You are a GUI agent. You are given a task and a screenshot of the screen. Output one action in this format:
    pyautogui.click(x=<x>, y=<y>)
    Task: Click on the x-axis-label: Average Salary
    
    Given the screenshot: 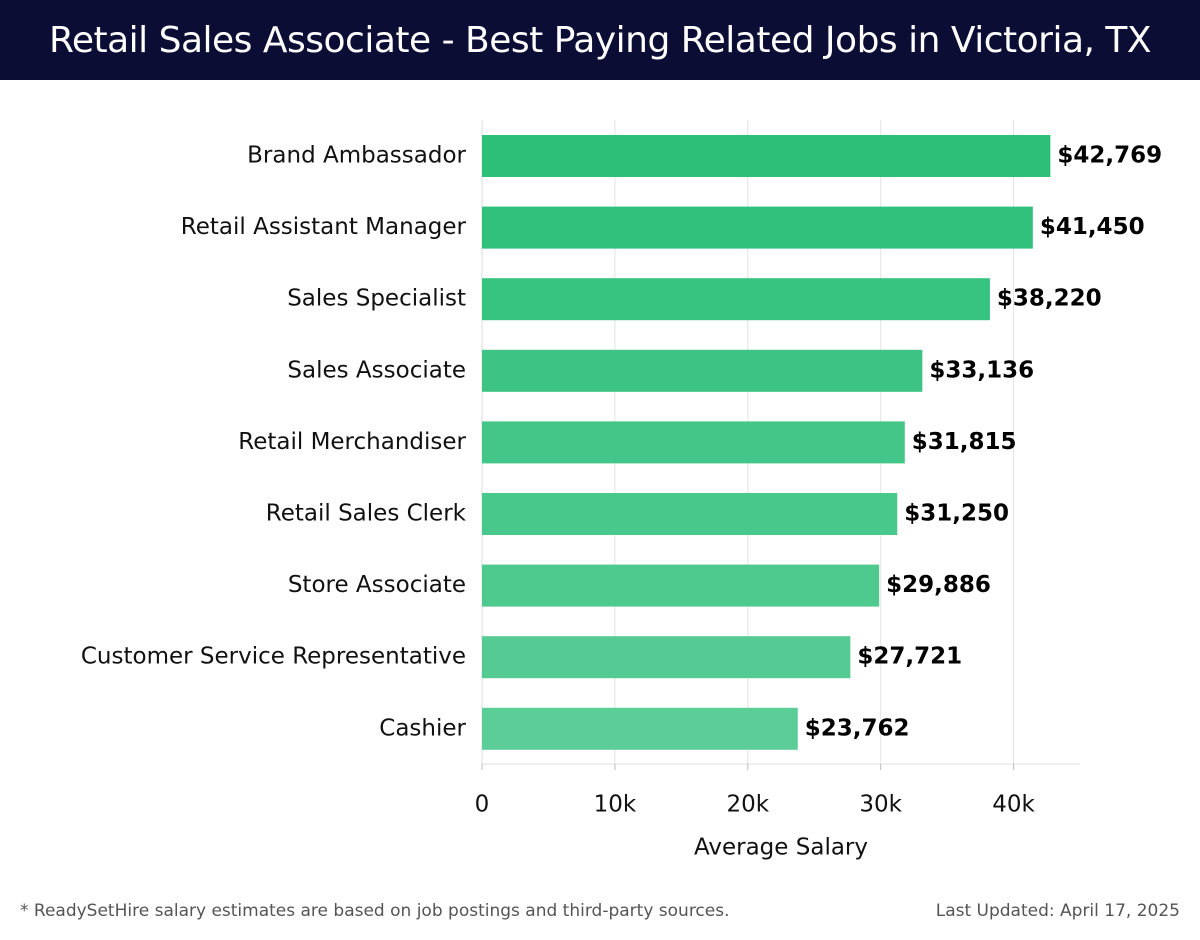 What is the action you would take?
    pyautogui.click(x=781, y=848)
    